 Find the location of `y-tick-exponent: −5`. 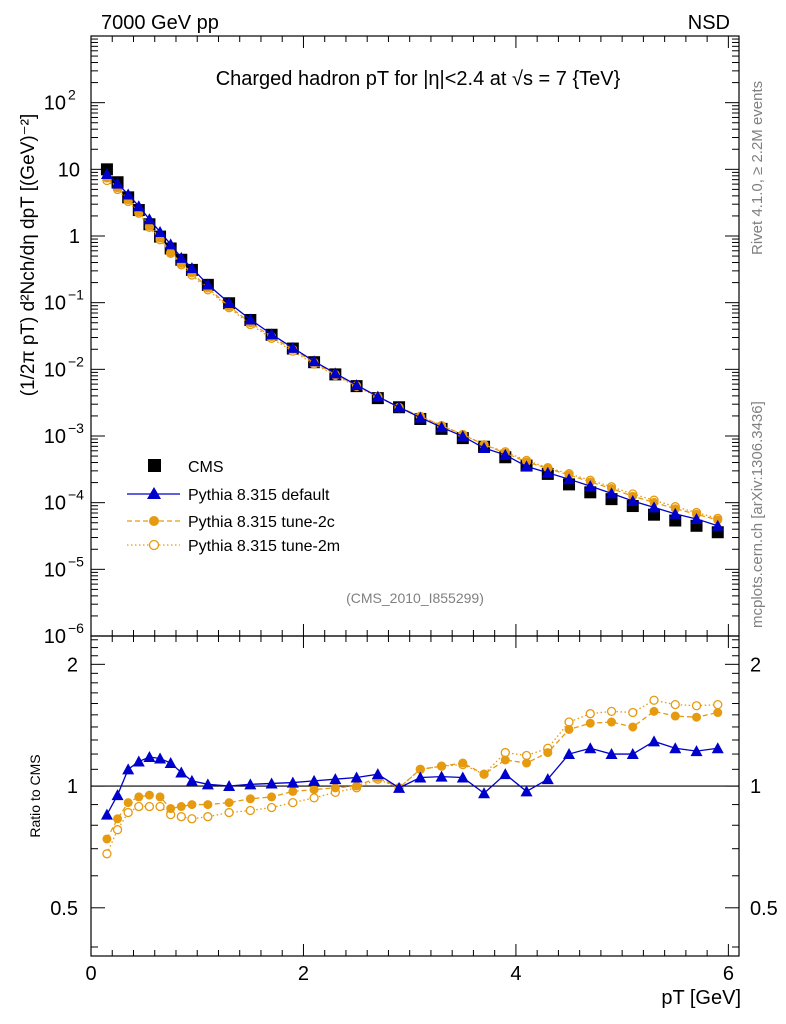

y-tick-exponent: −5 is located at coordinates (76, 561).